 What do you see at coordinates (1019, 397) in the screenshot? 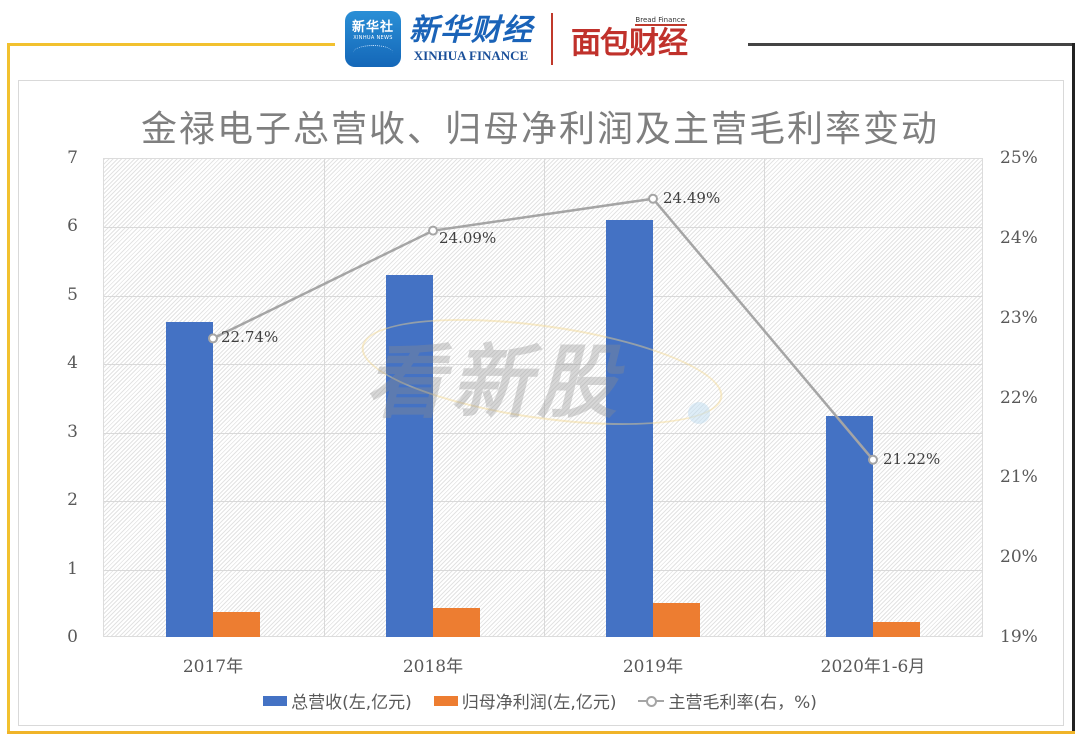
I see `y-right-tick-label: 22%` at bounding box center [1019, 397].